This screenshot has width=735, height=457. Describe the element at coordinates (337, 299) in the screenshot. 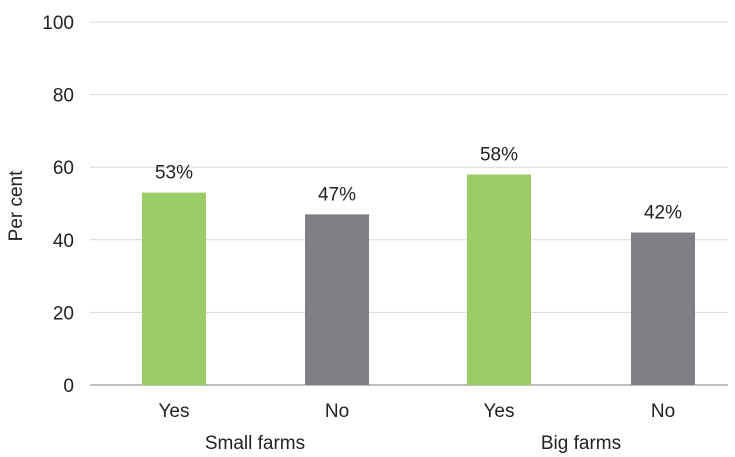

I see `bar-small-farms-no` at that location.